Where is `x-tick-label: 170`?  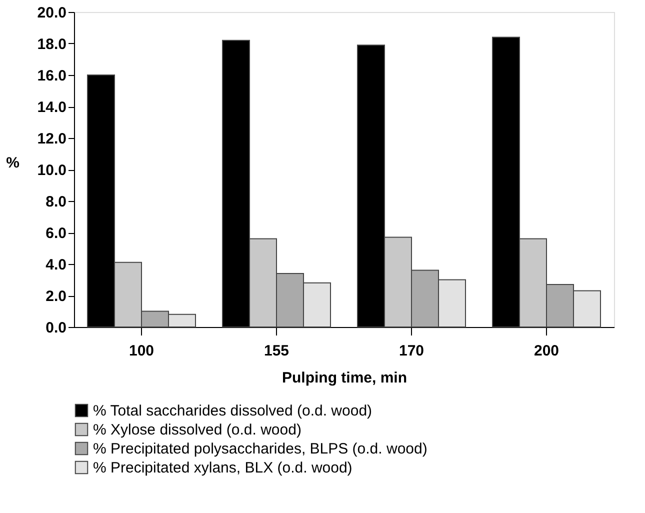 x-tick-label: 170 is located at coordinates (411, 351).